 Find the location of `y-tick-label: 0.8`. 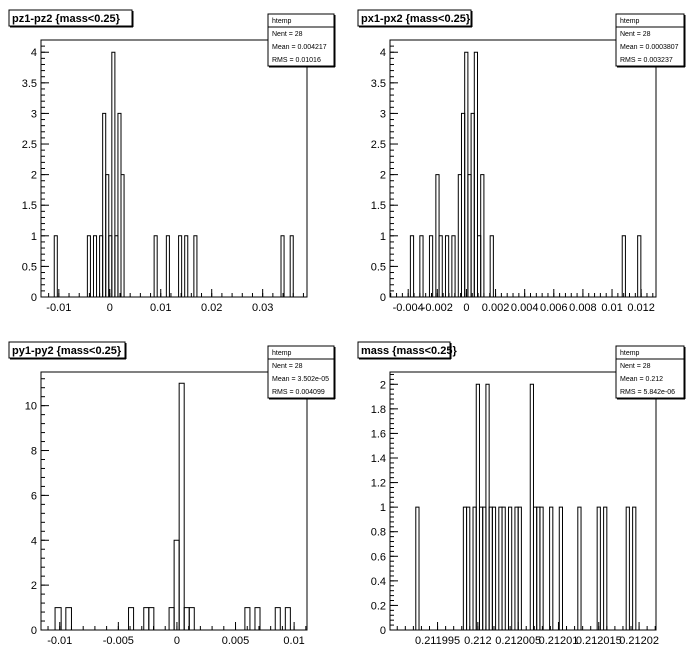

y-tick-label: 0.8 is located at coordinates (378, 533).